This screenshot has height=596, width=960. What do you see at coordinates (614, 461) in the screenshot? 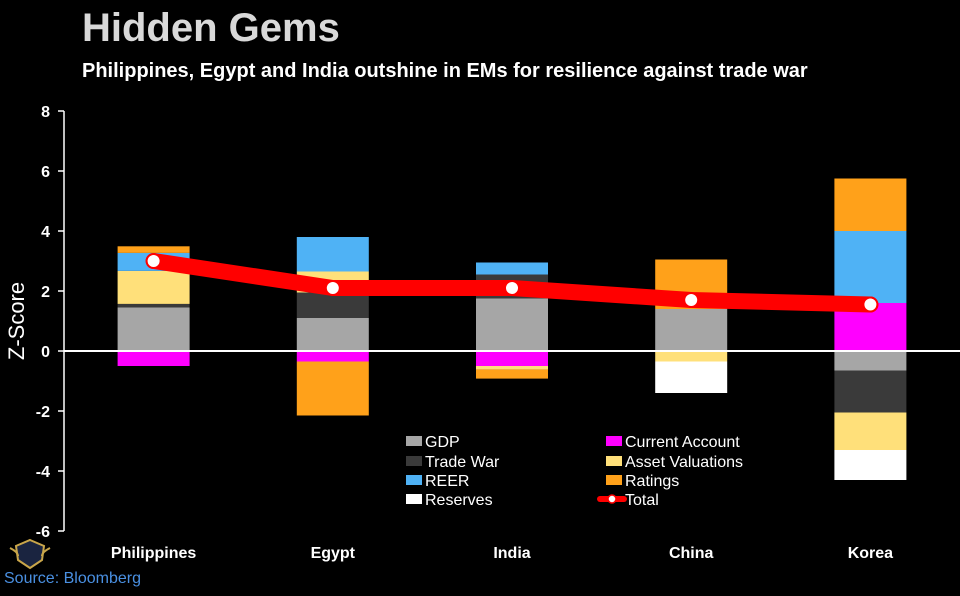
I see `legend-swatch-asset-valuations` at bounding box center [614, 461].